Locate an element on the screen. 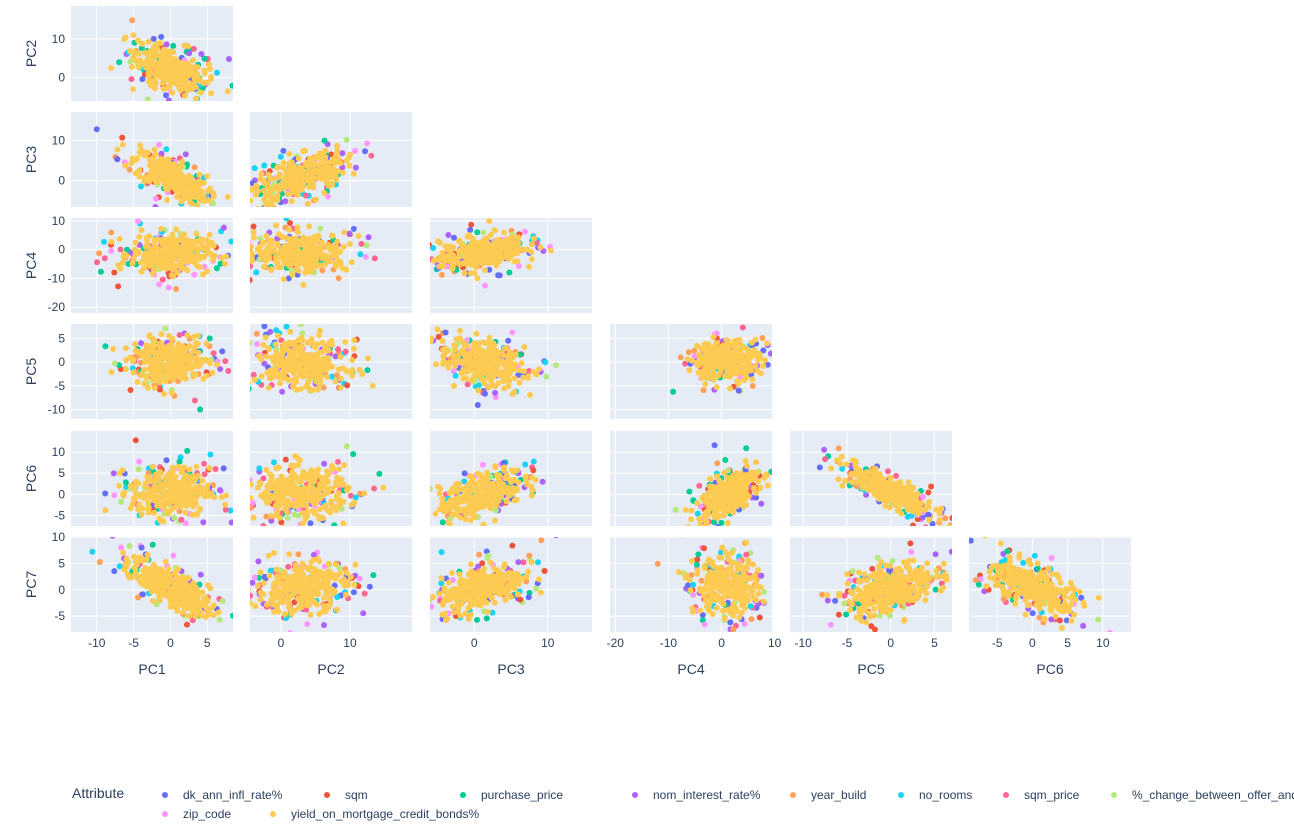  panel-PC2-PC5 is located at coordinates (331, 368).